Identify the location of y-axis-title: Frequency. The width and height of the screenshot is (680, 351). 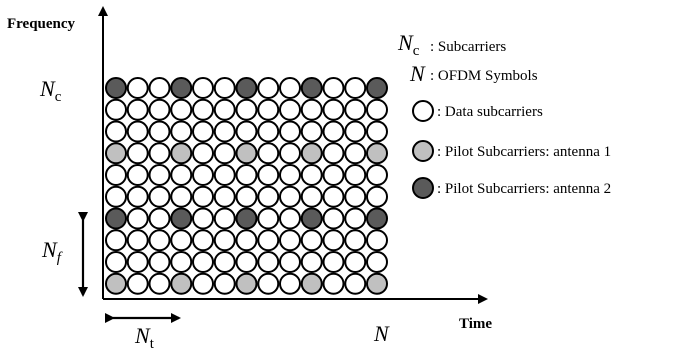
(41, 24).